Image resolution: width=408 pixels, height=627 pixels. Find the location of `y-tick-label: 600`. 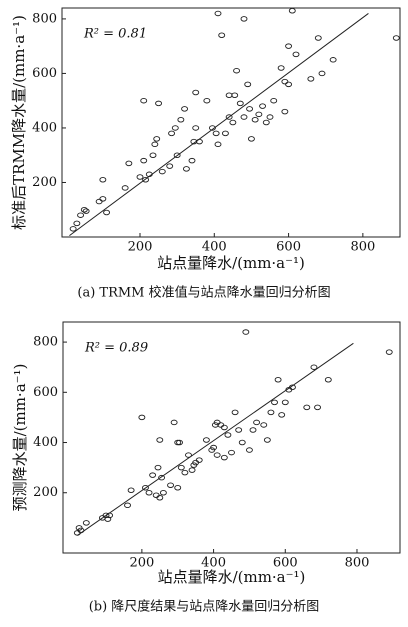

y-tick-label: 600 is located at coordinates (44, 73).